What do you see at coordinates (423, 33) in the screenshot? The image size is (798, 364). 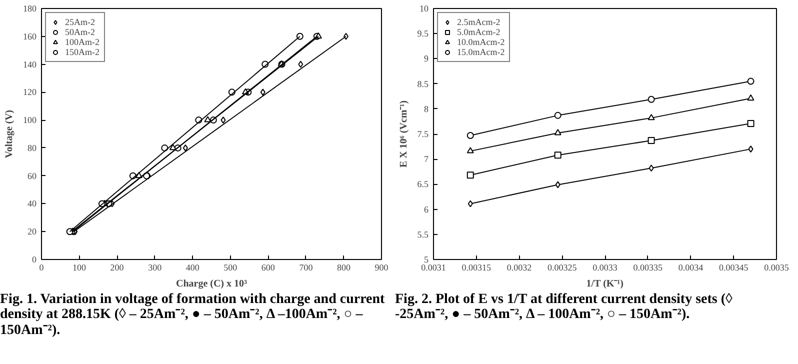 I see `y-tick-label: 9.5` at bounding box center [423, 33].